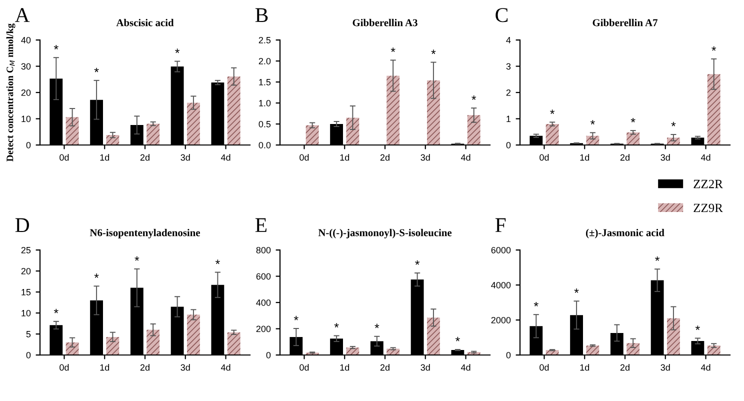 The width and height of the screenshot is (744, 401). Describe the element at coordinates (22, 225) in the screenshot. I see `text: D` at that location.